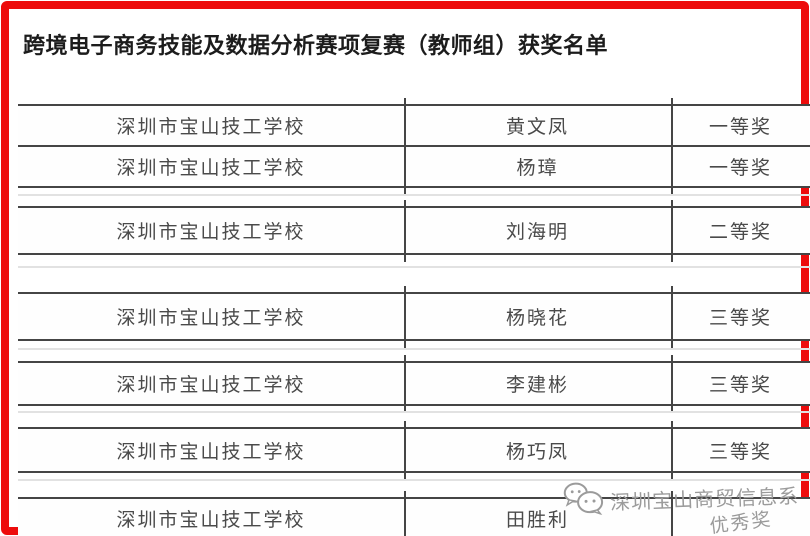  I want to click on table-segment: 深圳市宝山技工学校 刘海明 二等奖, so click(414, 231).